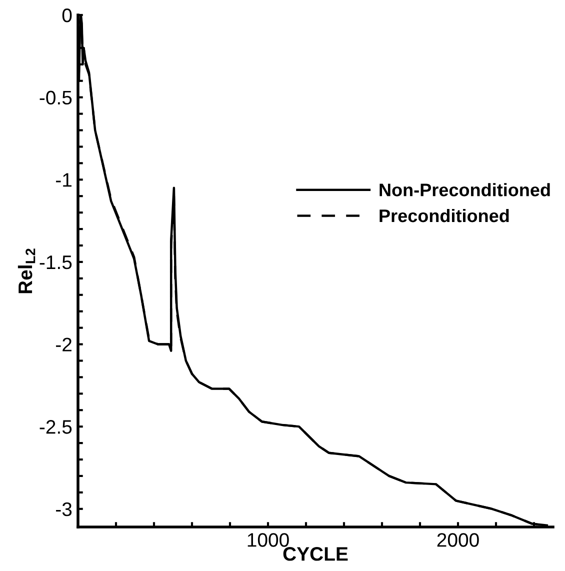  Describe the element at coordinates (458, 540) in the screenshot. I see `x-tick-label: 2000` at that location.